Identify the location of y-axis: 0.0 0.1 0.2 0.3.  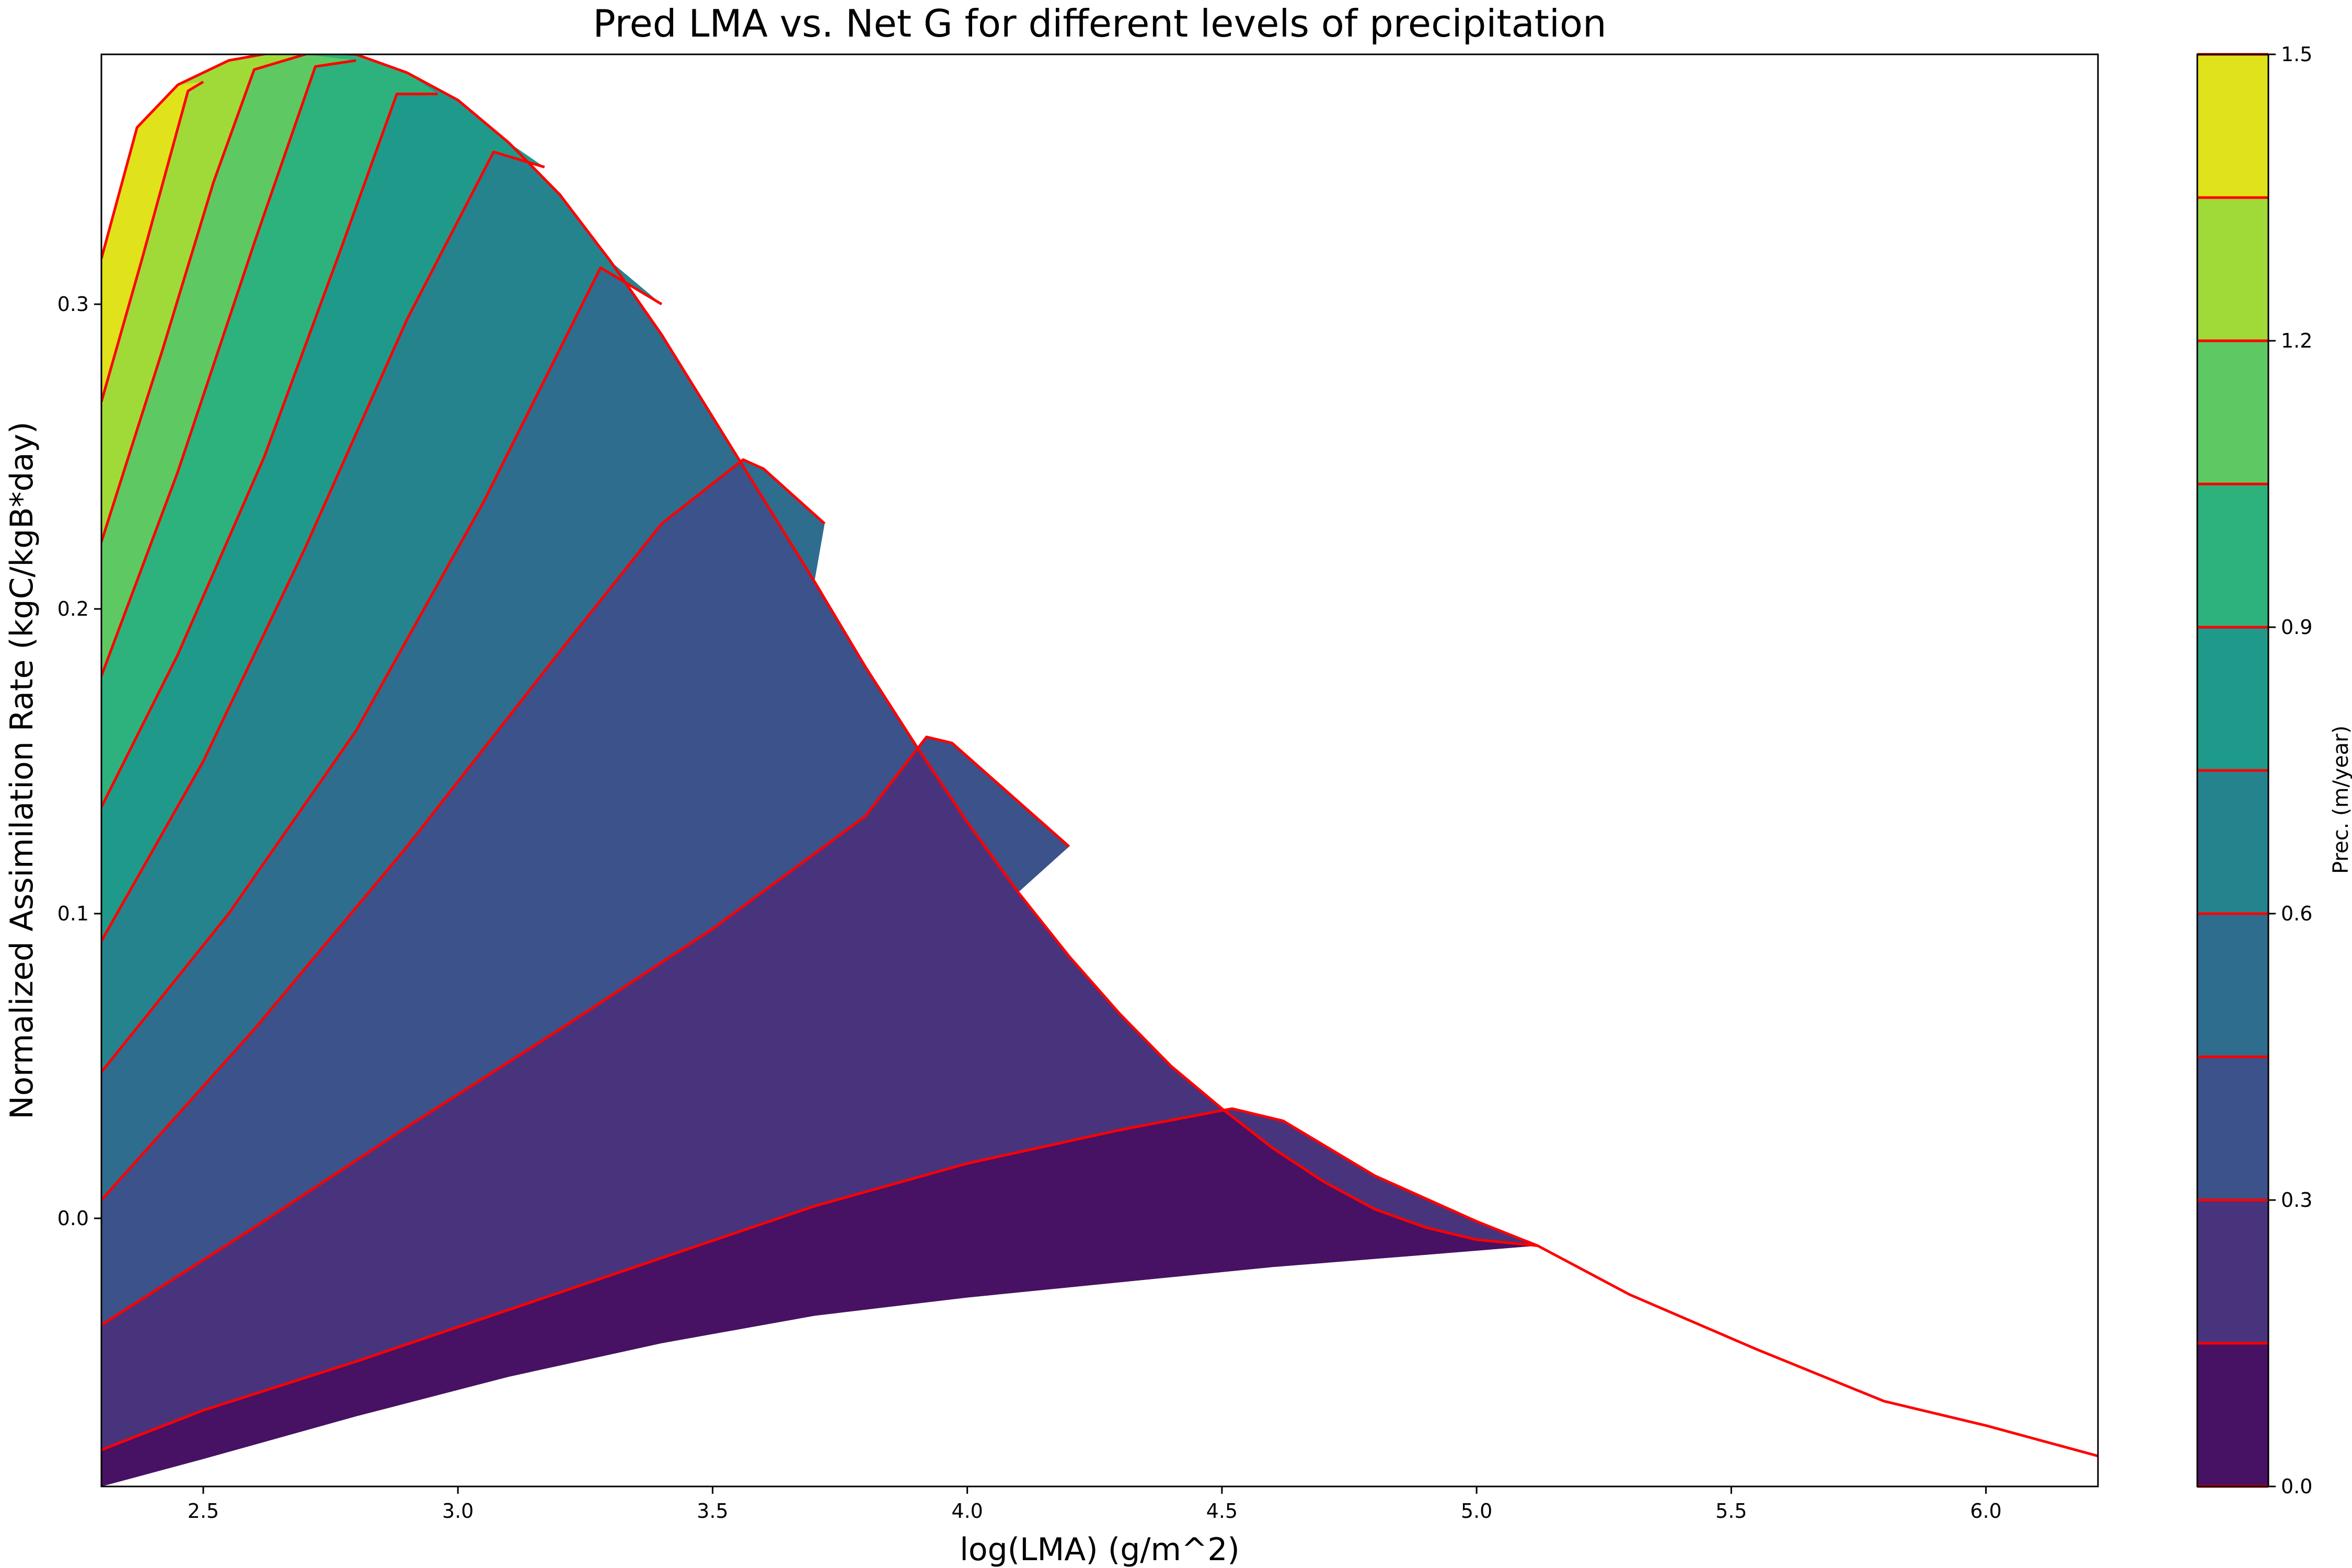
(79, 761).